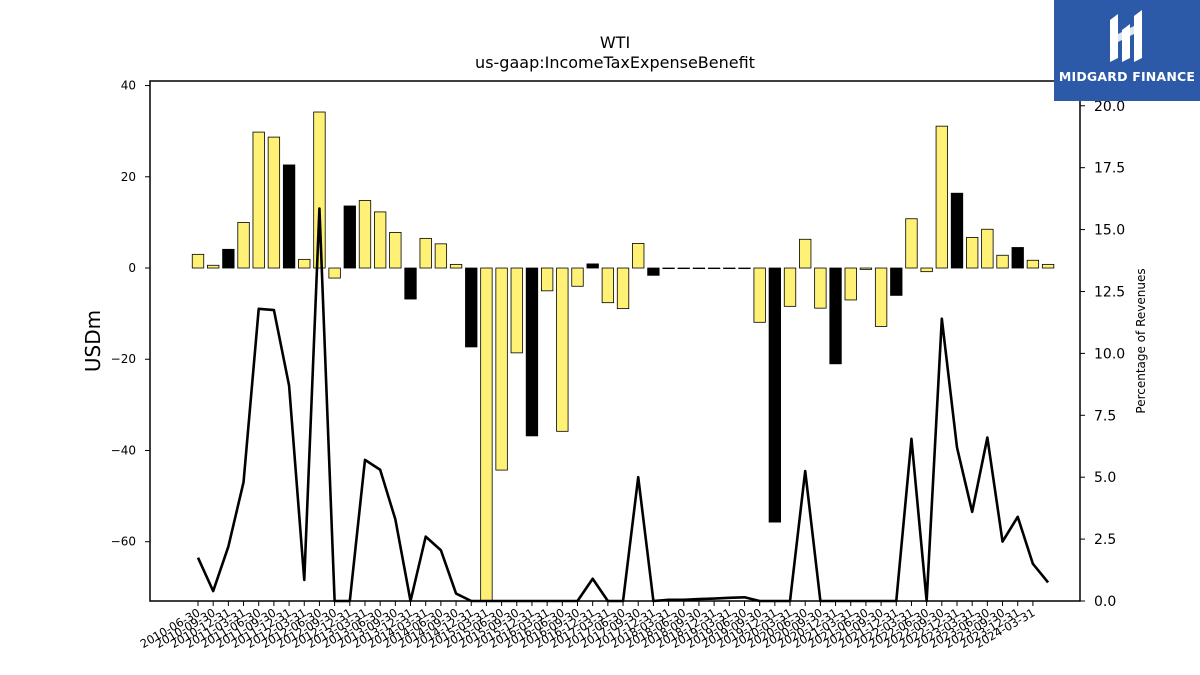  Describe the element at coordinates (1126, 36) in the screenshot. I see `logo-mark-icon` at that location.